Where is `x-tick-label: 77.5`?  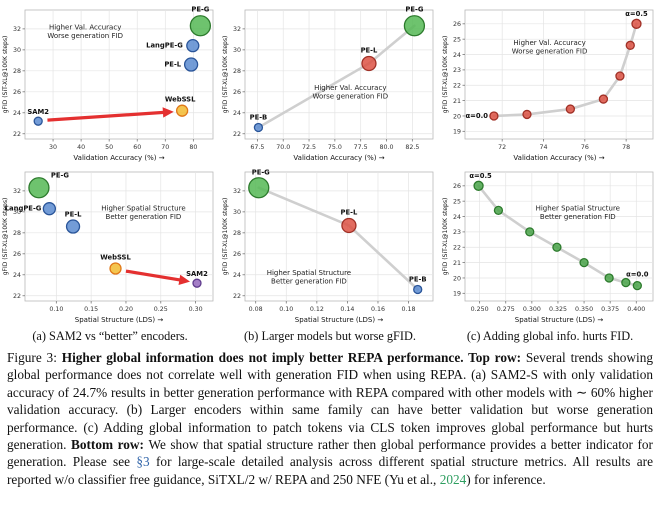 x-tick-label: 77.5 is located at coordinates (361, 147).